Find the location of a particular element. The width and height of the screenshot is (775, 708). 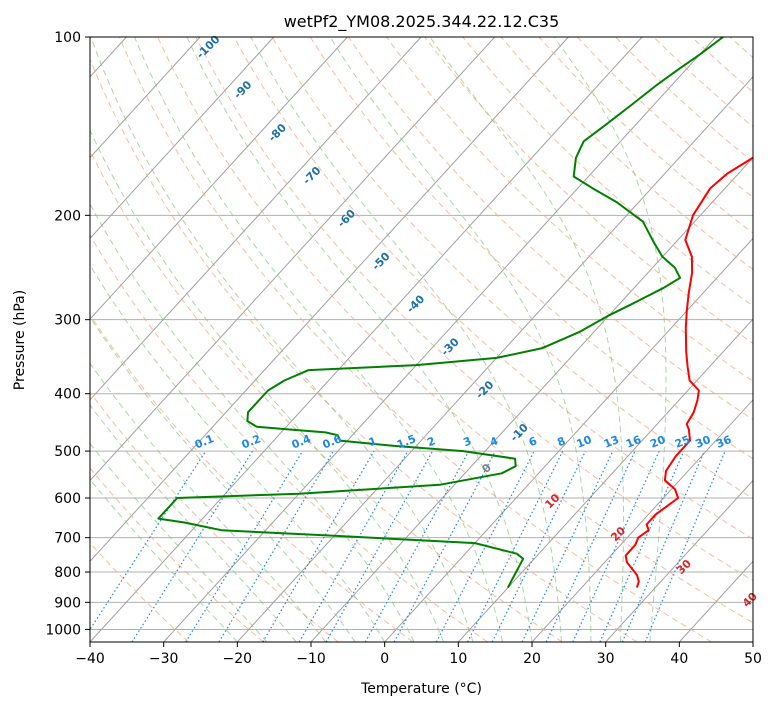

mixing-ratio-label: 0.4 is located at coordinates (301, 441).